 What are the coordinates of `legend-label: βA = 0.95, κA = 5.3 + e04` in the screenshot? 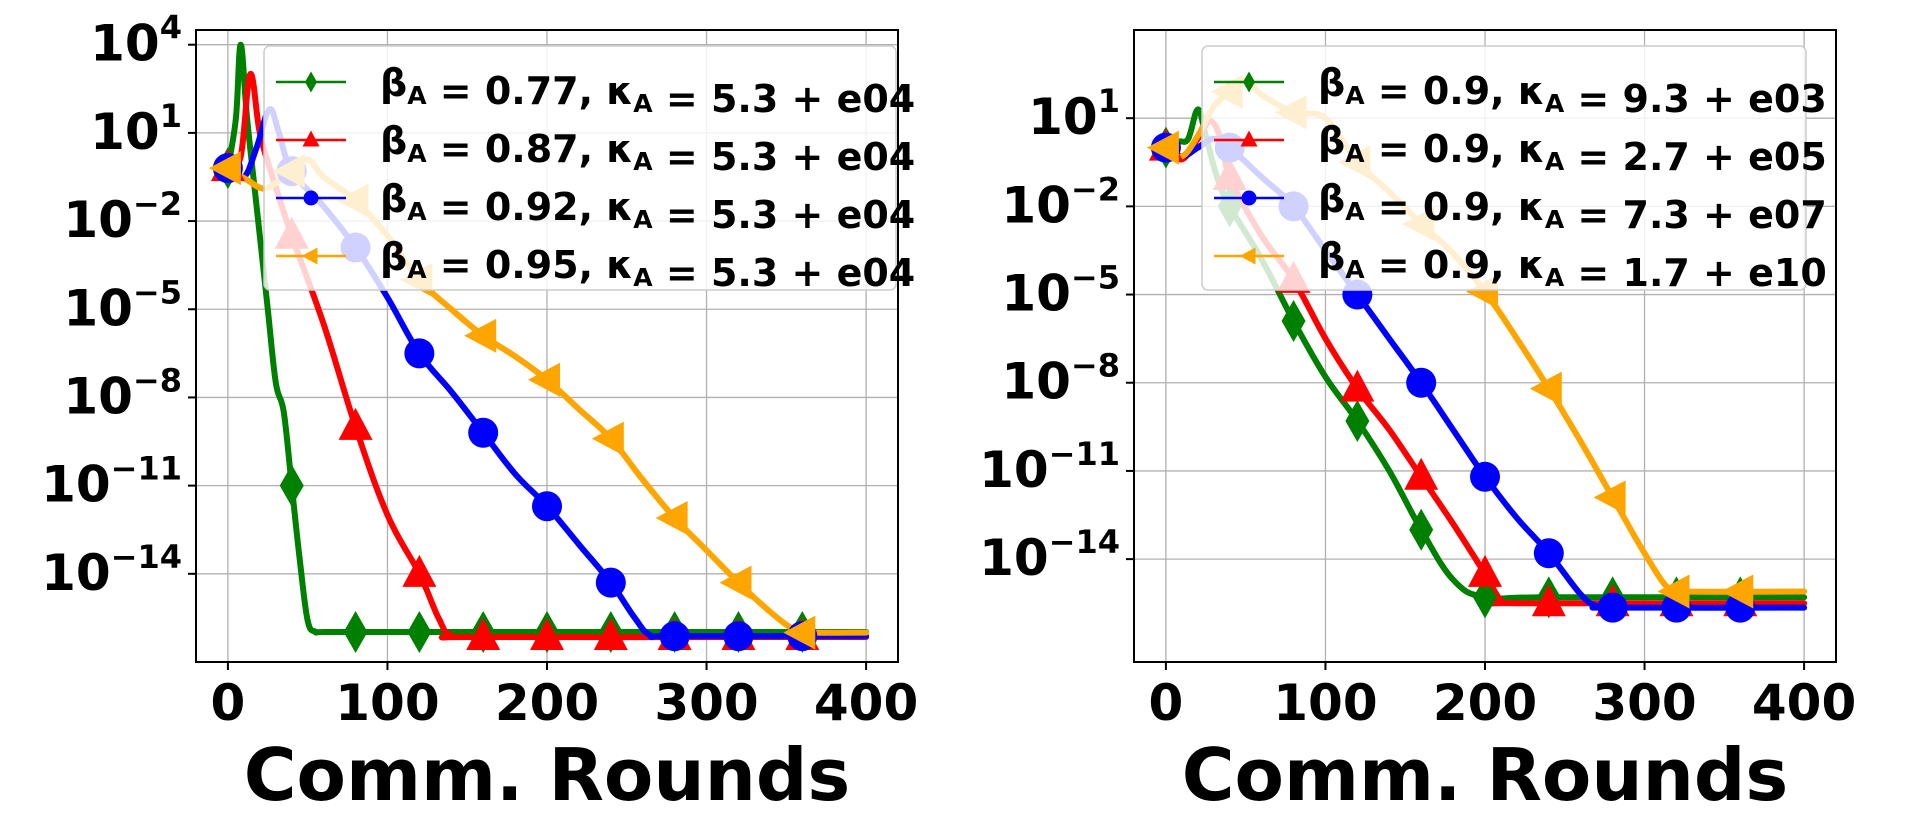 It's located at (647, 265).